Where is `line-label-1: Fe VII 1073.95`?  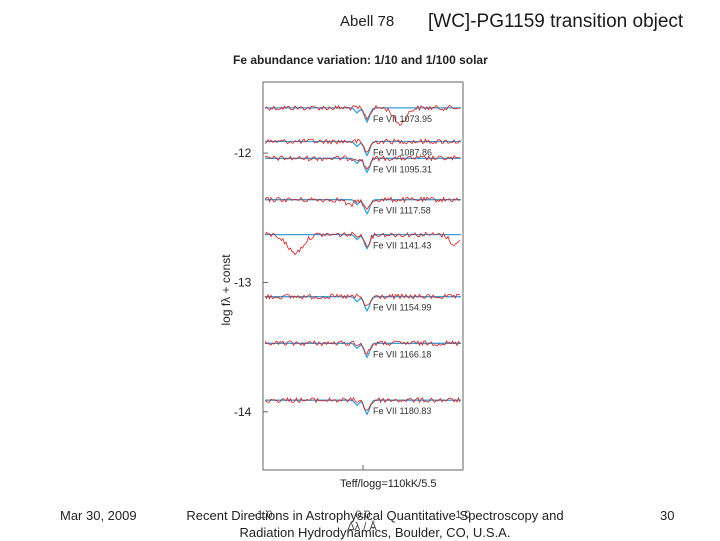
line-label-1: Fe VII 1073.95 is located at coordinates (402, 119).